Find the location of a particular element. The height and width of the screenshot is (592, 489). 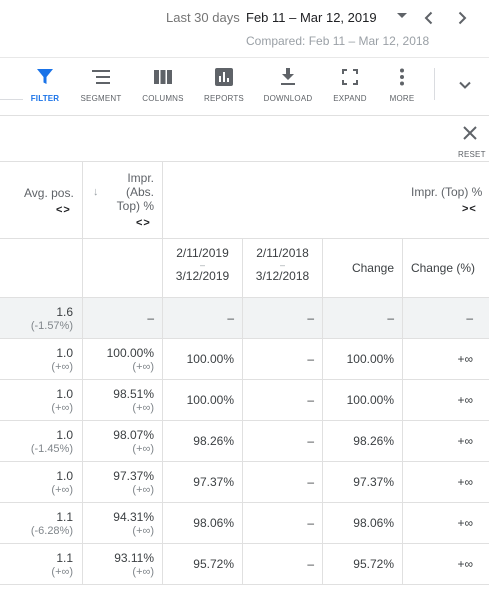

cell-value: 1.1 is located at coordinates (64, 516).